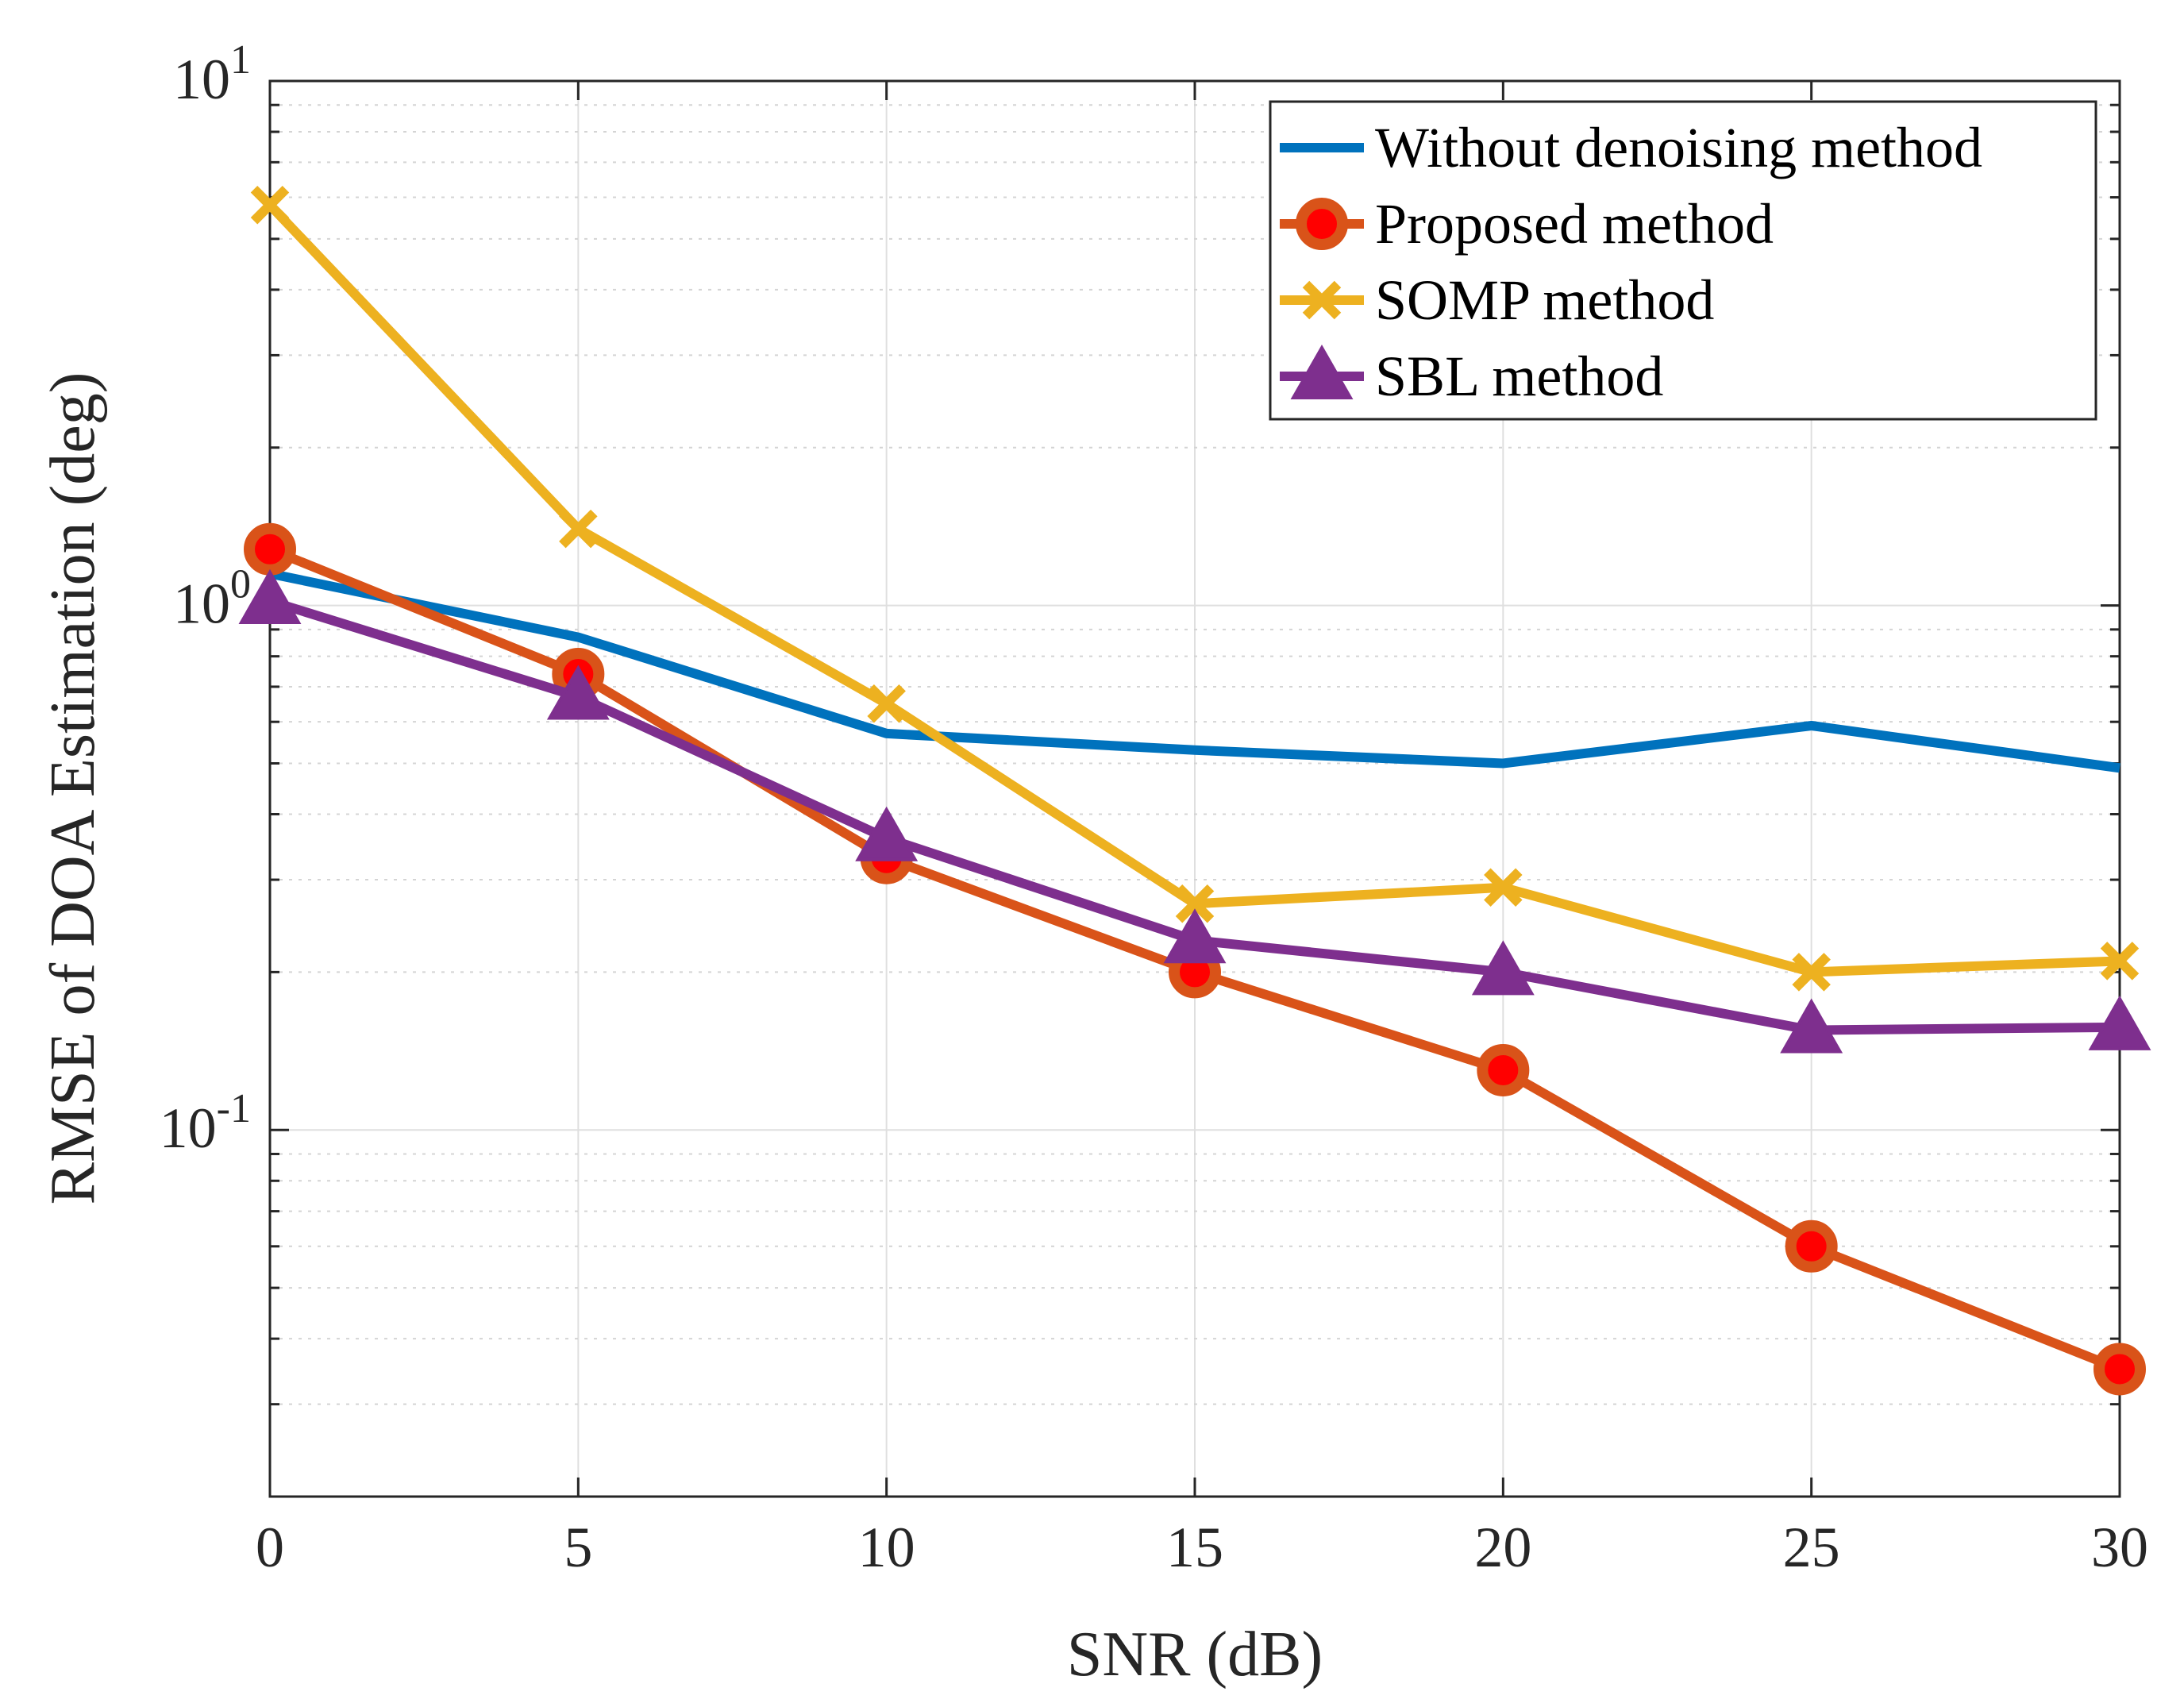  What do you see at coordinates (73, 788) in the screenshot?
I see `y-axis-title: RMSE of DOA Estimation (deg)` at bounding box center [73, 788].